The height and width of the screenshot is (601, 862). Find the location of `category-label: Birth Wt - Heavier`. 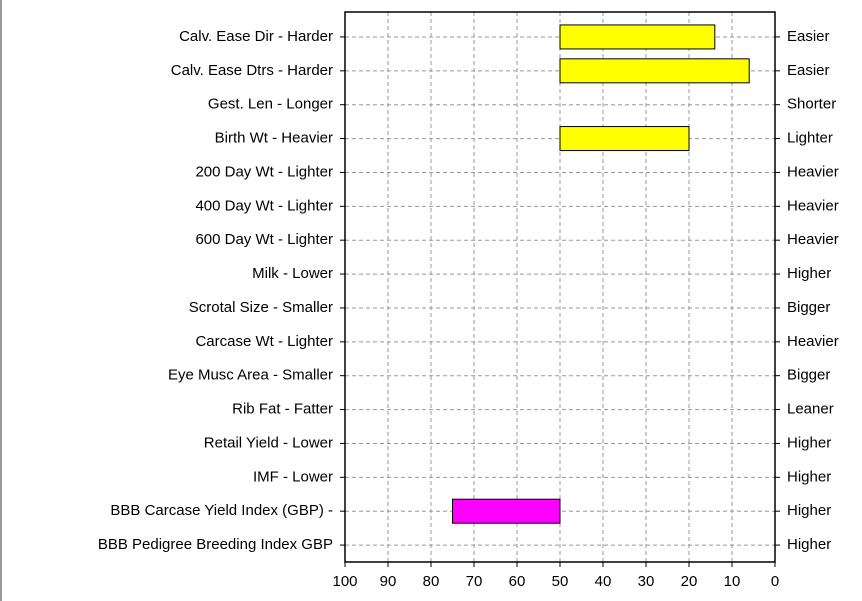

category-label: Birth Wt - Heavier is located at coordinates (274, 138).